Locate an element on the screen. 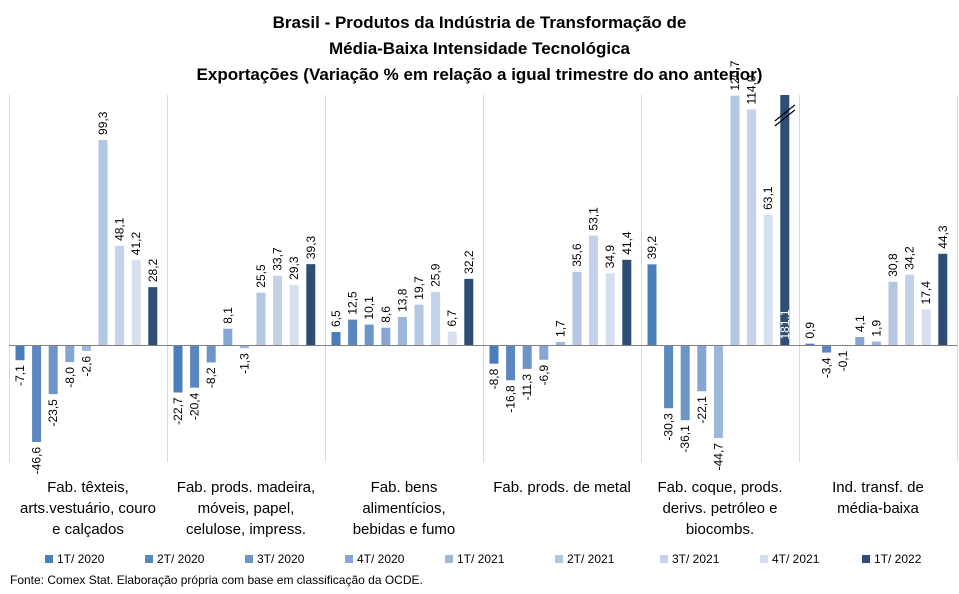  value-label: 25,9 is located at coordinates (436, 275).